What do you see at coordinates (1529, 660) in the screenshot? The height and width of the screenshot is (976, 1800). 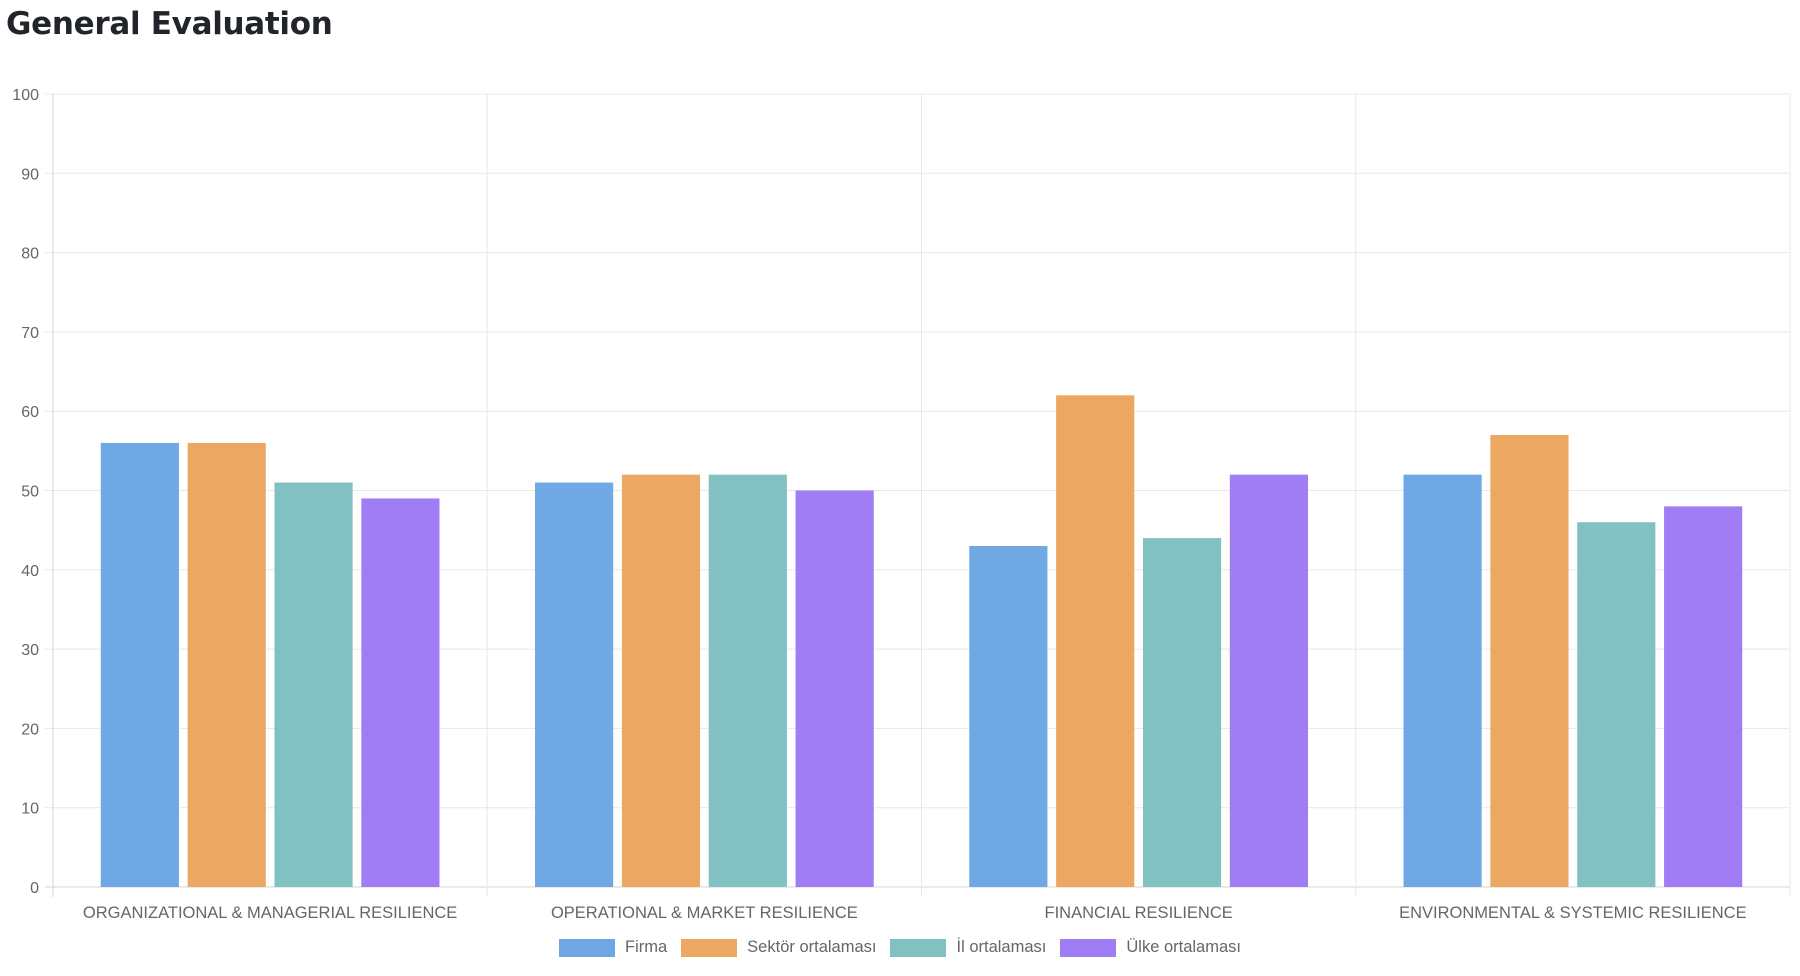 I see `bar: Sektör ortalaması: 57` at bounding box center [1529, 660].